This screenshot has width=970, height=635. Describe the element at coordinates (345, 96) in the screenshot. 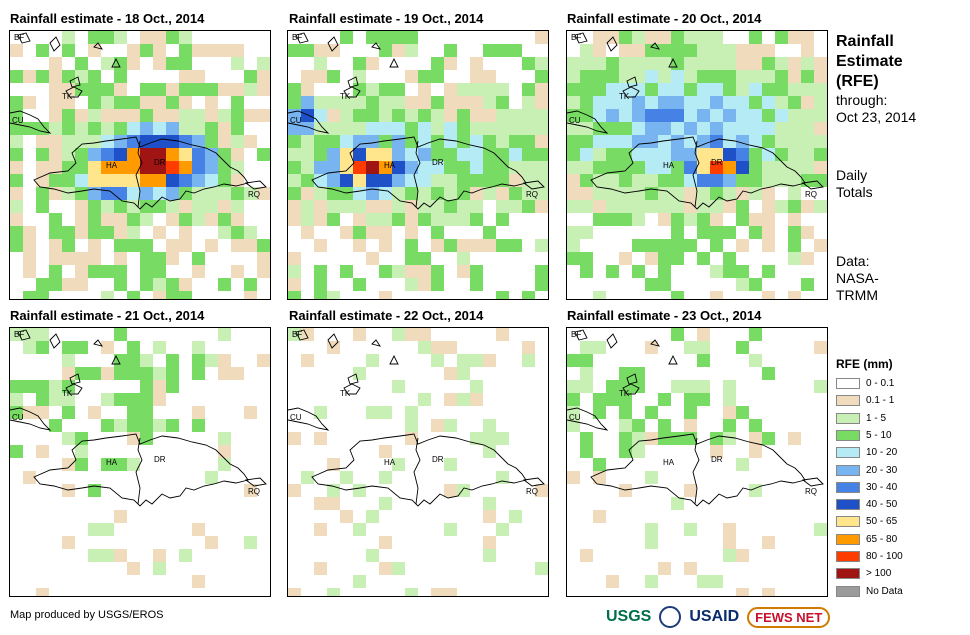

I see `map-label-tk: TK` at that location.